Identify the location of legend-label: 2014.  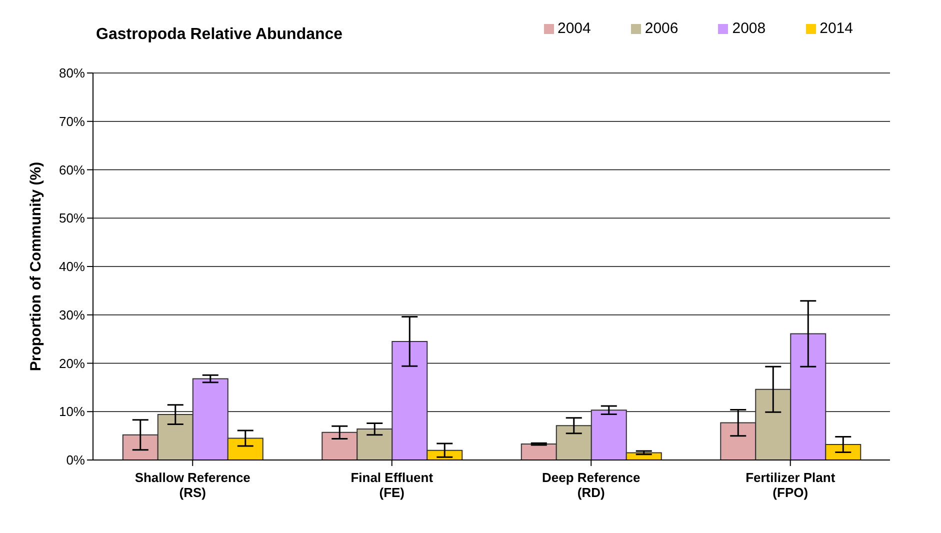
(836, 28).